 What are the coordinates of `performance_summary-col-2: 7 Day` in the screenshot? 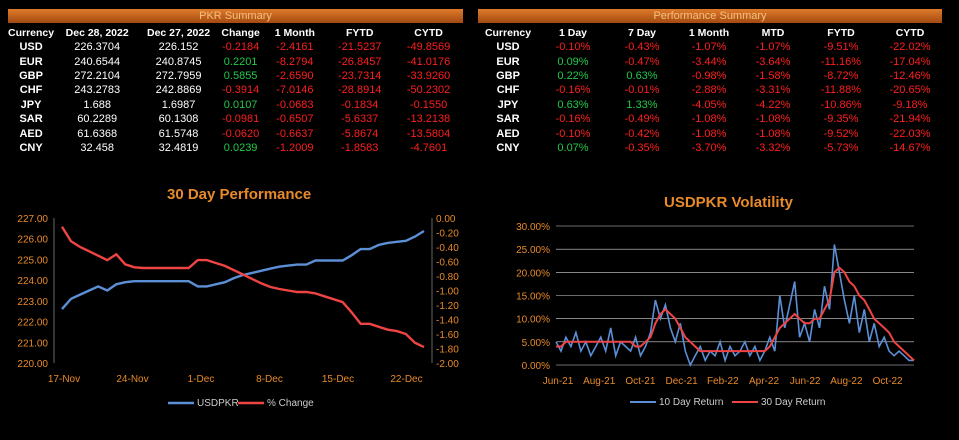 It's located at (642, 33).